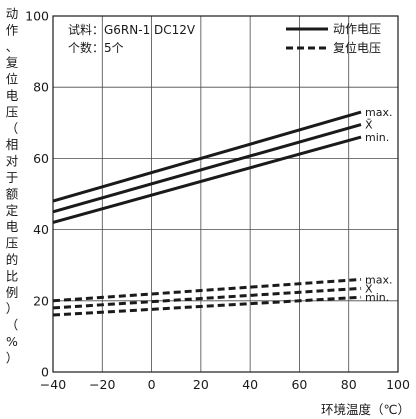 This screenshot has height=419, width=416. What do you see at coordinates (41, 158) in the screenshot?
I see `y-tick-label: 60` at bounding box center [41, 158].